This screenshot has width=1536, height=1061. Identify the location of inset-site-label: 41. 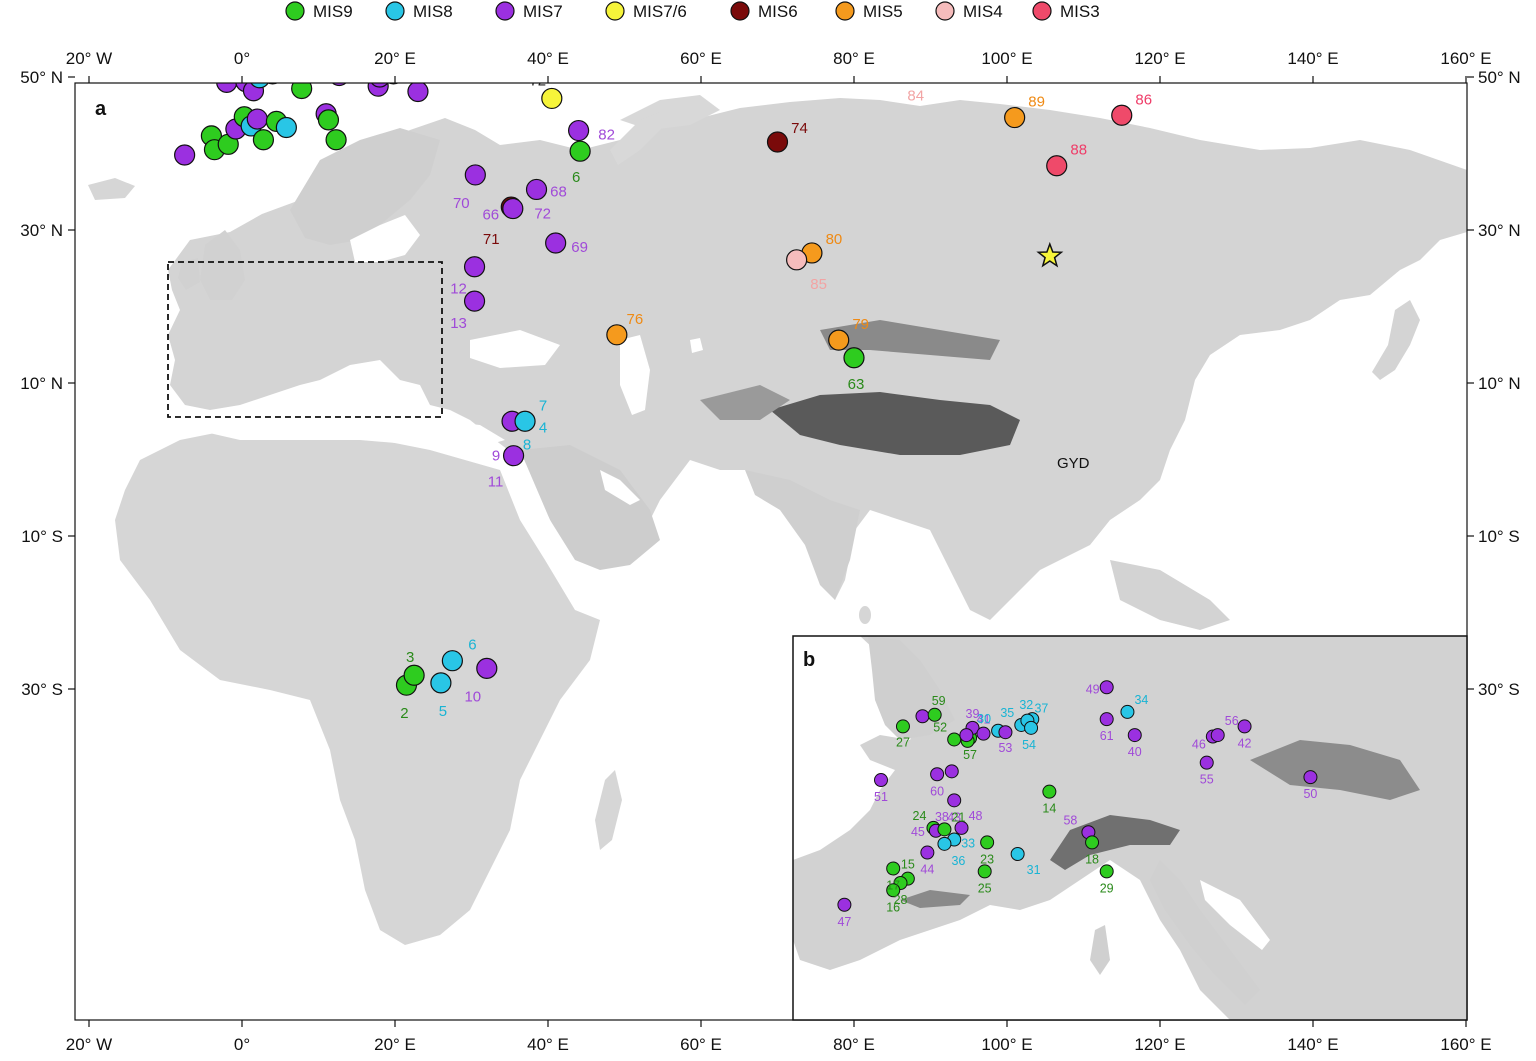
(984, 720).